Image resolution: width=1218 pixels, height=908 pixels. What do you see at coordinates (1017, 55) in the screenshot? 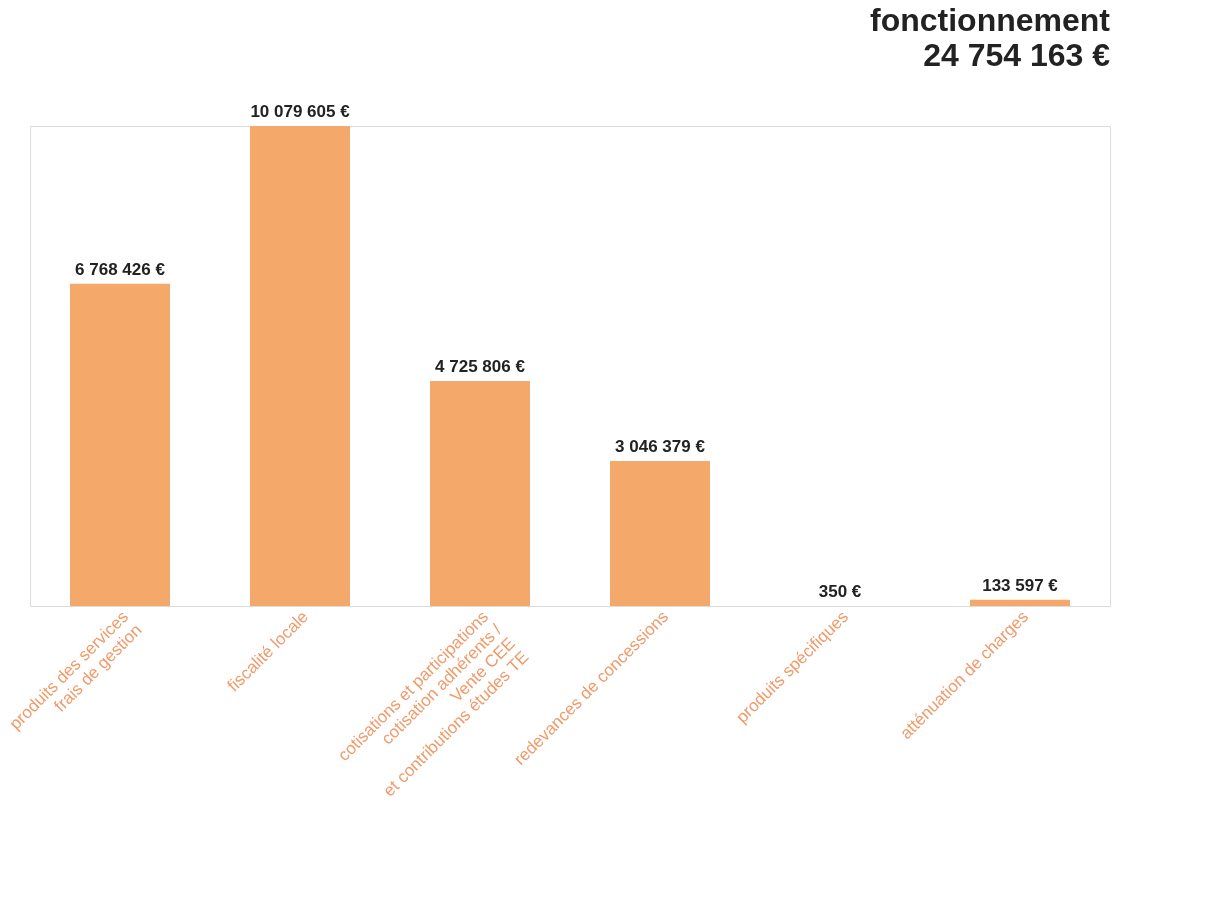
I see `chart-subtitle: 24 754 163 €` at bounding box center [1017, 55].